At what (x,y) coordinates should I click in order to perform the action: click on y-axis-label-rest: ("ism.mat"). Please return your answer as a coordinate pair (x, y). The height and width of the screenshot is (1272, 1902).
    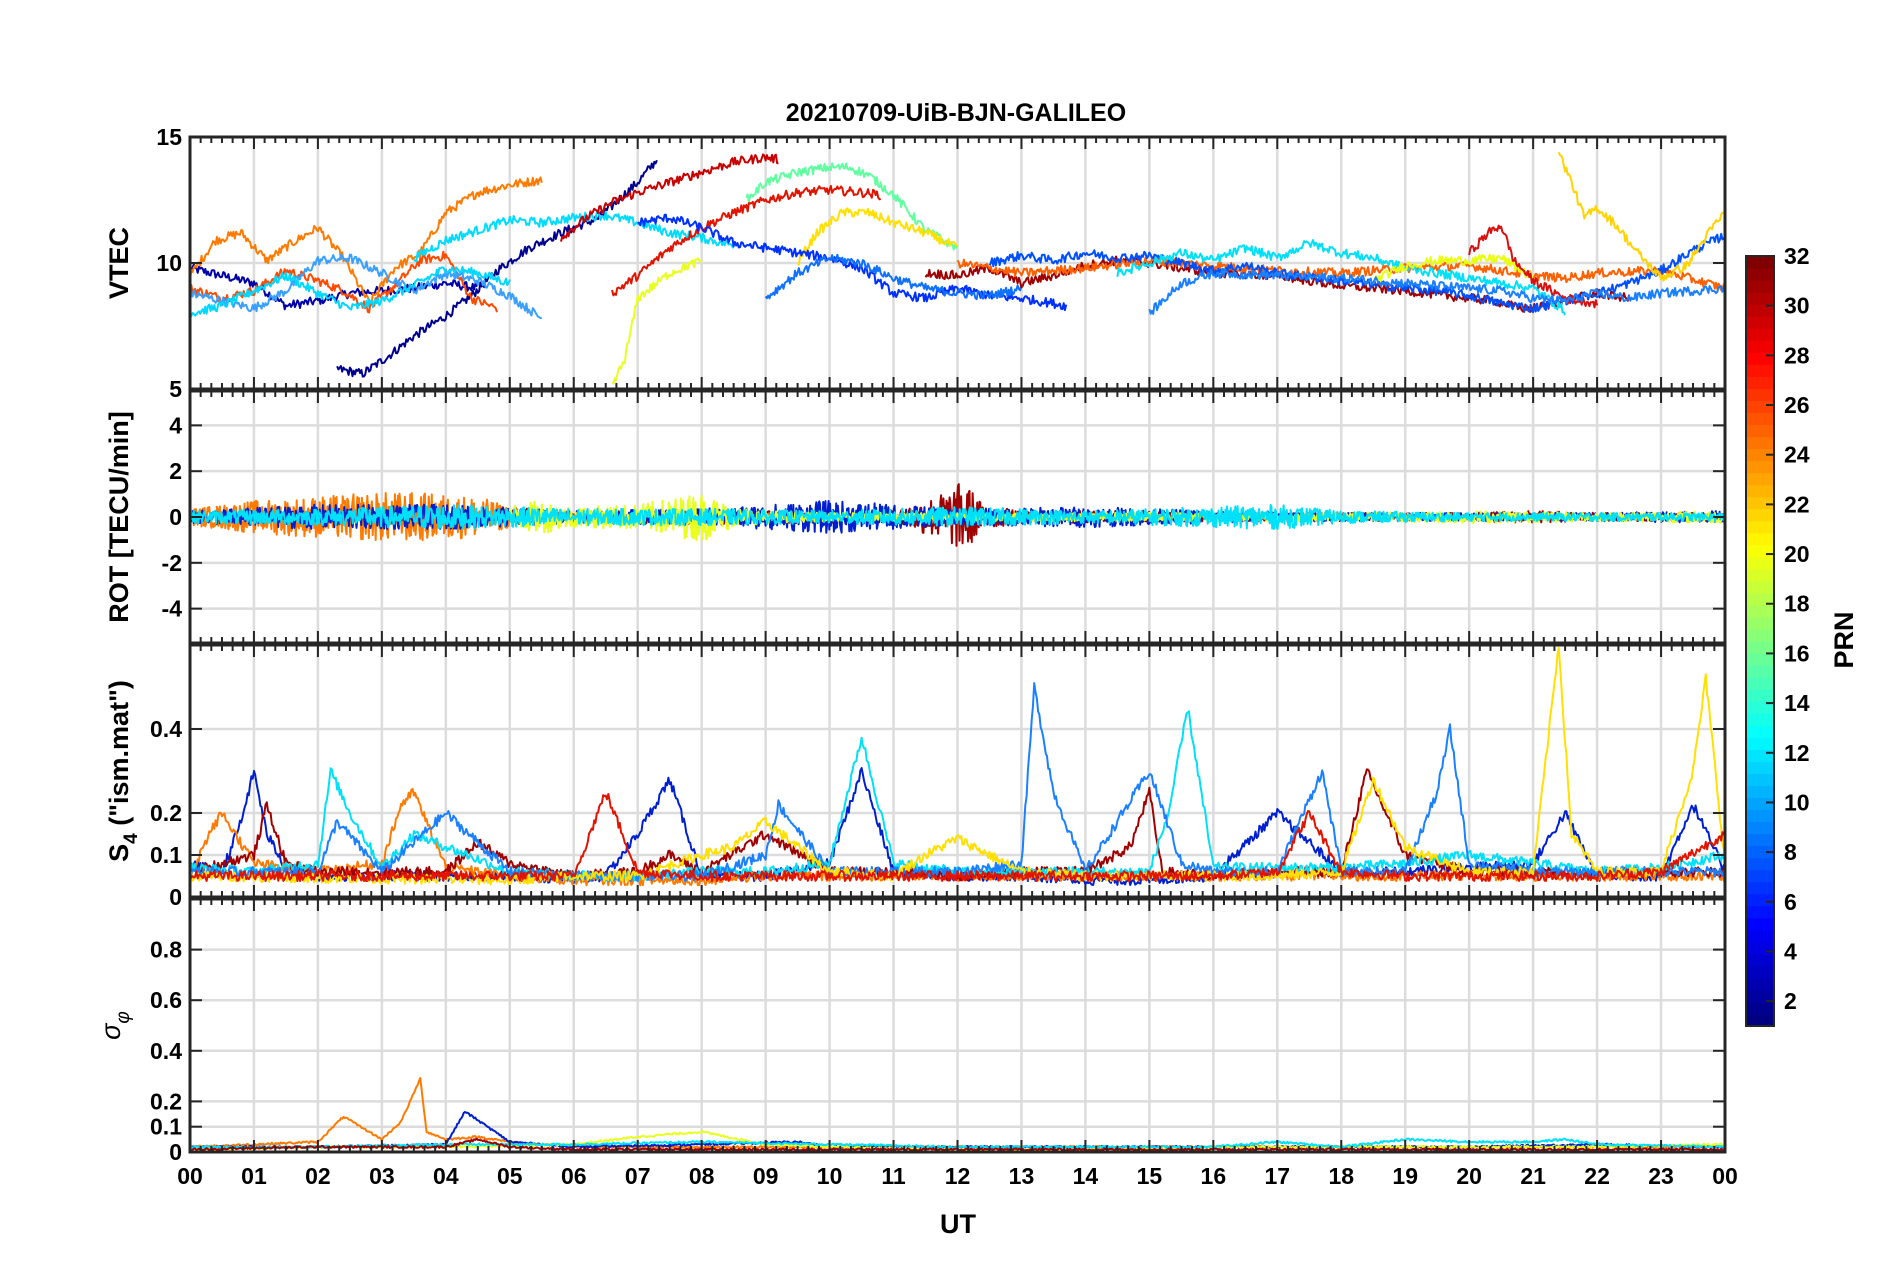
    Looking at the image, I should click on (119, 756).